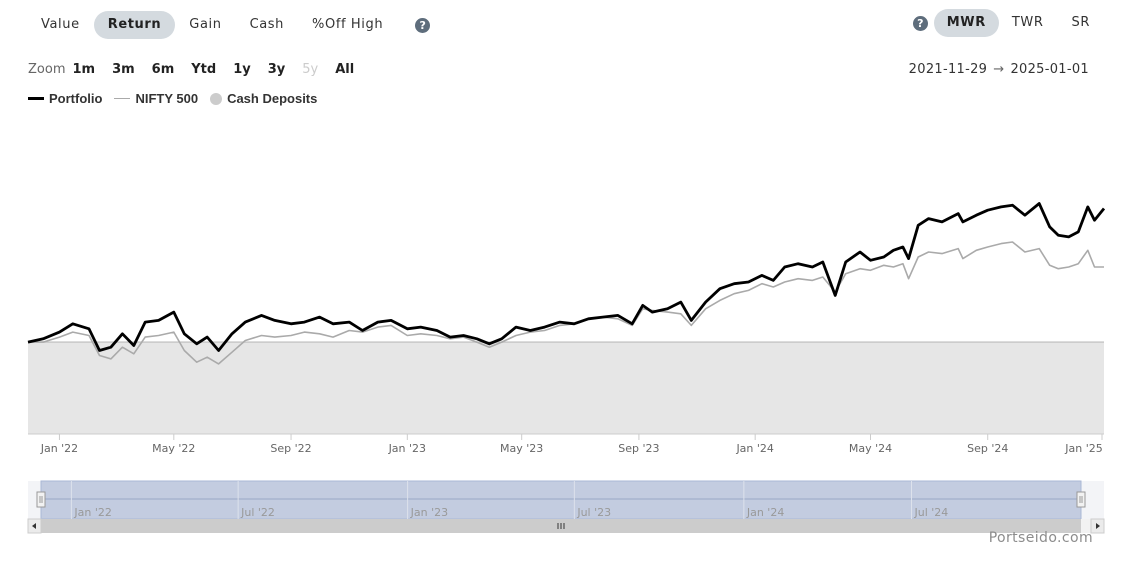 The image size is (1123, 564). What do you see at coordinates (257, 512) in the screenshot?
I see `navigator-tick-label: Jul '22` at bounding box center [257, 512].